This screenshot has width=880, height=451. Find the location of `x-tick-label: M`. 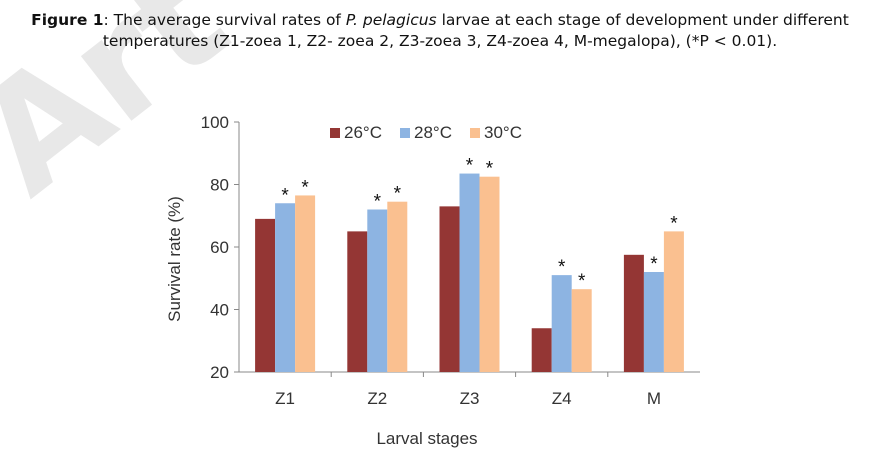

x-tick-label: M is located at coordinates (654, 398).